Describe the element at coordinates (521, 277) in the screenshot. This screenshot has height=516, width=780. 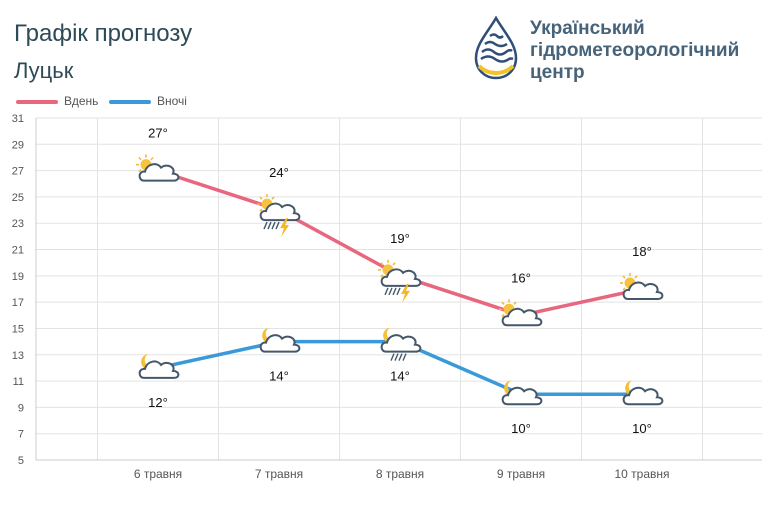
I see `day-value-label: 16°` at that location.